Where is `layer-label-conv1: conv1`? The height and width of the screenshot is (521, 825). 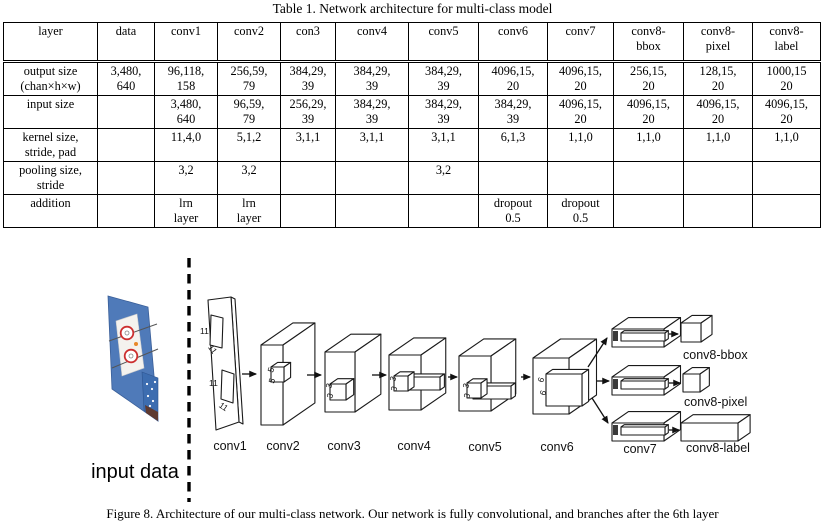 layer-label-conv1: conv1 is located at coordinates (229, 446).